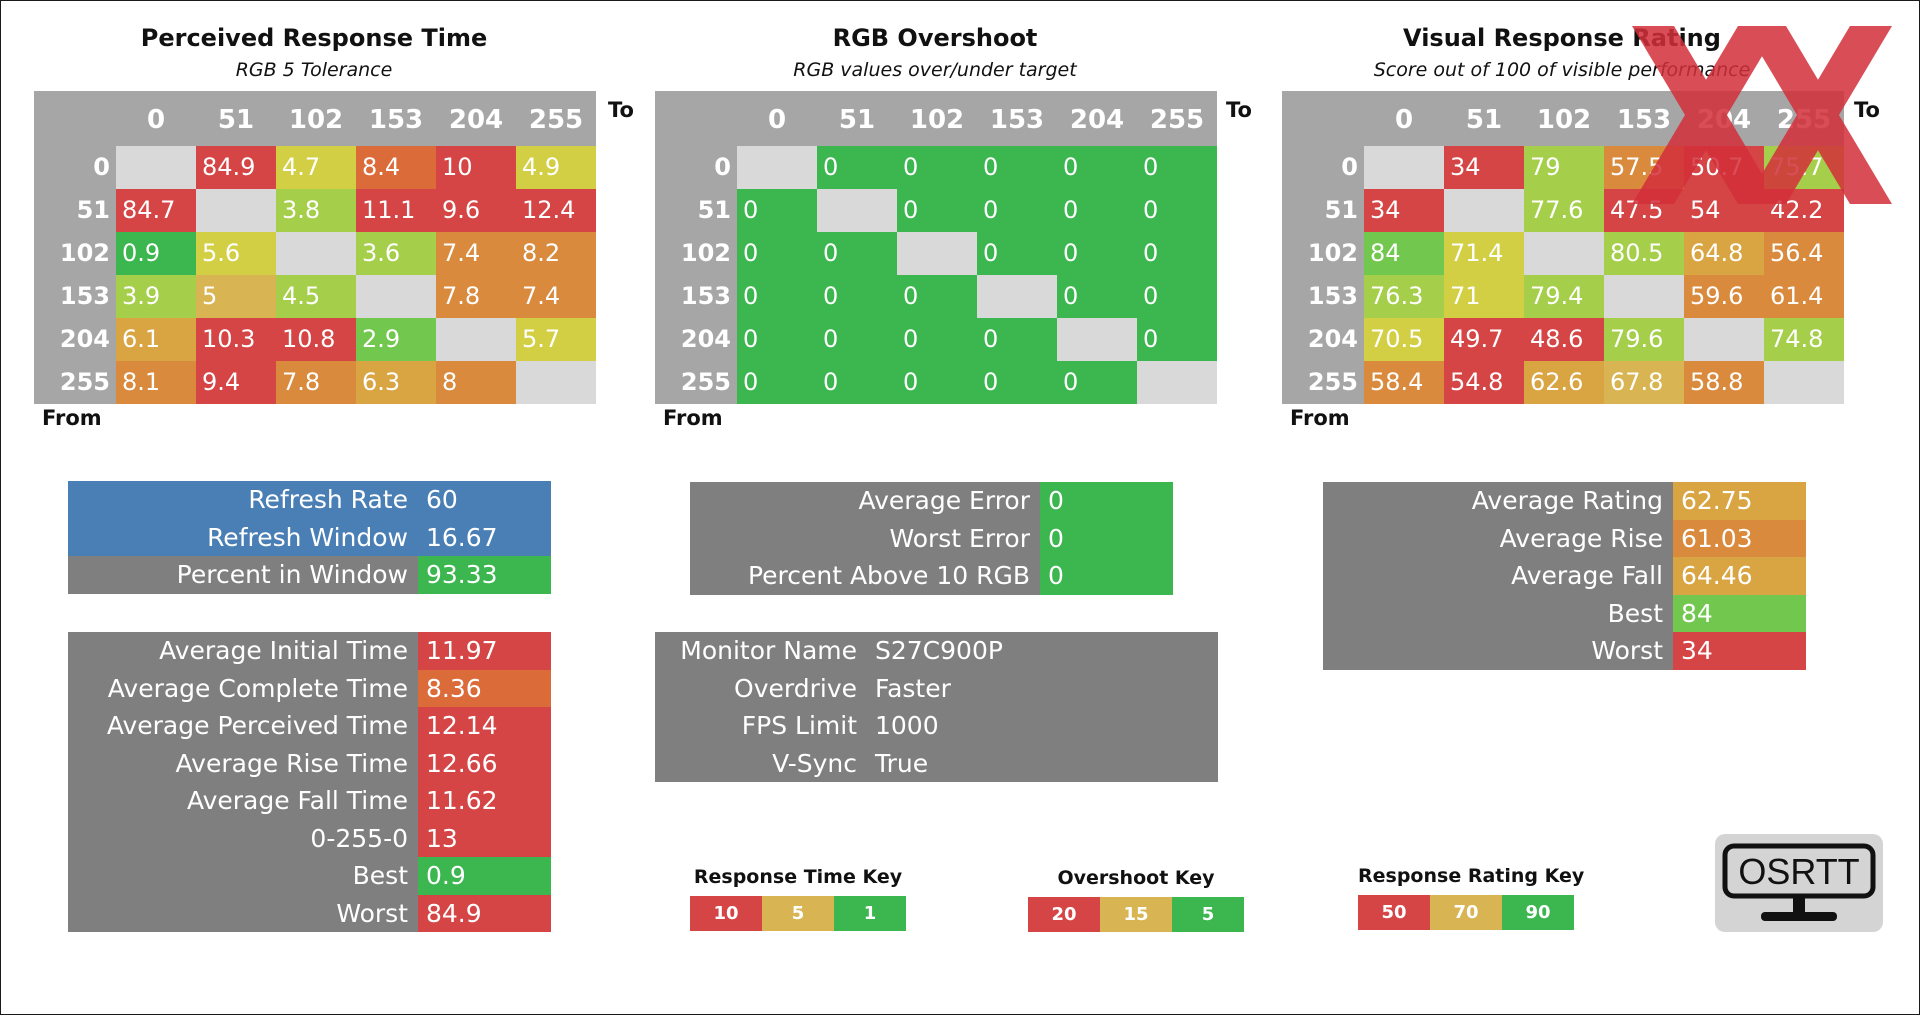 This screenshot has width=1920, height=1015. What do you see at coordinates (1484, 253) in the screenshot?
I see `heatmap-cell: 71.4` at bounding box center [1484, 253].